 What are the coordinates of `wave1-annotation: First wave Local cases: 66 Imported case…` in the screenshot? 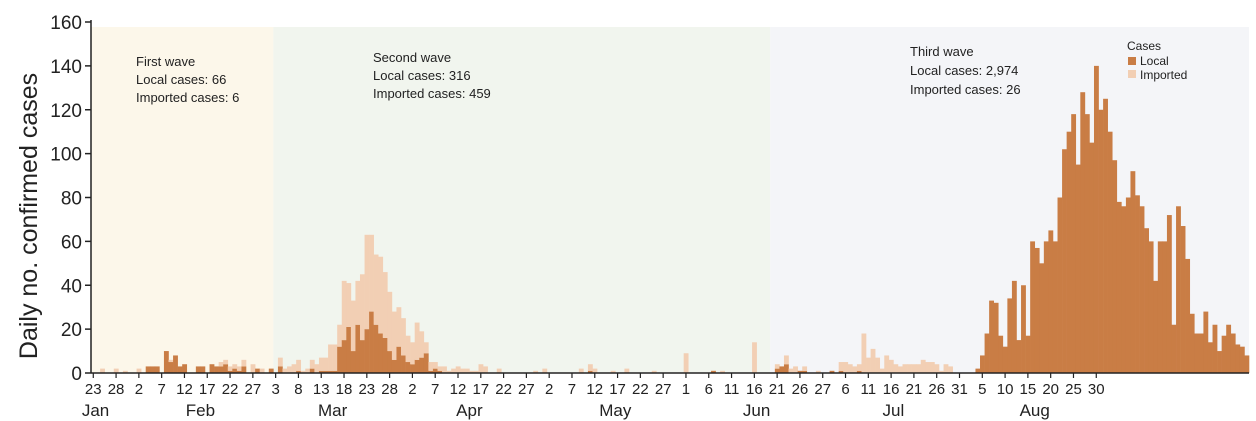 It's located at (187, 79).